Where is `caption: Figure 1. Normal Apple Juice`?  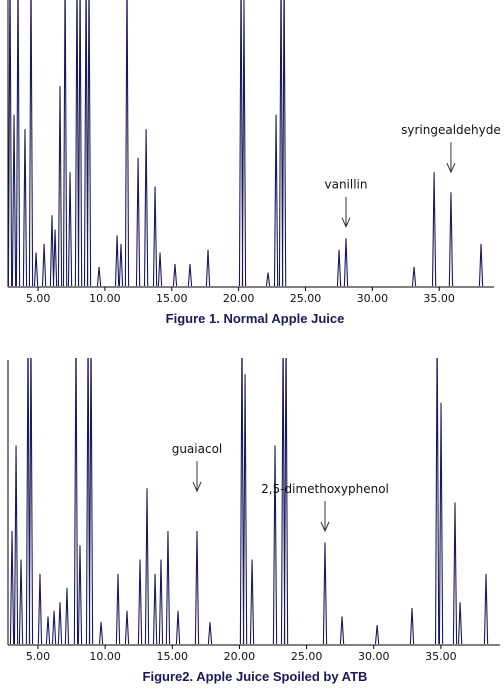
caption: Figure 1. Normal Apple Juice is located at coordinates (255, 318).